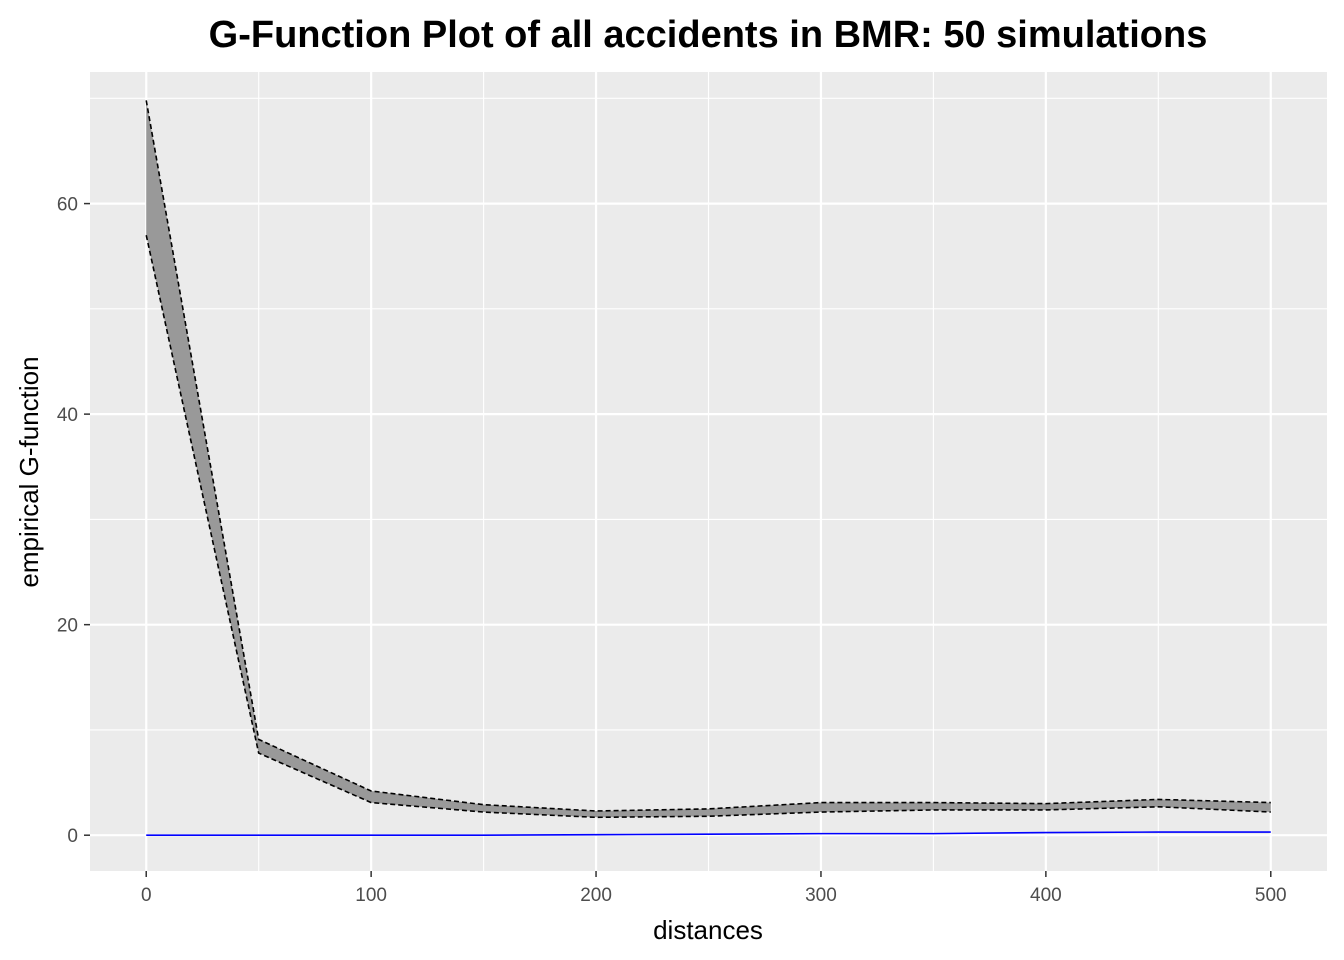  Describe the element at coordinates (67, 415) in the screenshot. I see `y-tick-label: 40` at that location.